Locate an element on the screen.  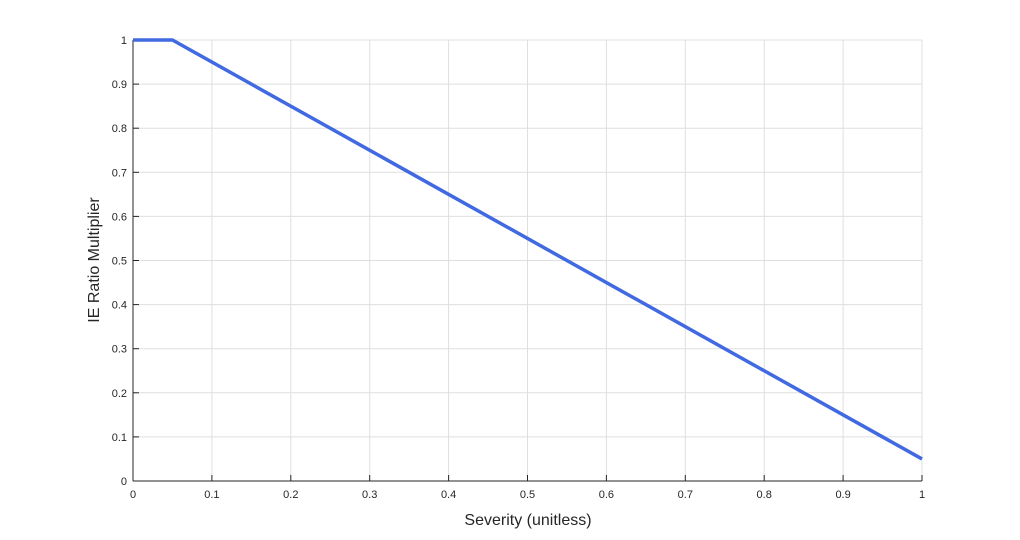
y-tick-label: 1 is located at coordinates (124, 41).